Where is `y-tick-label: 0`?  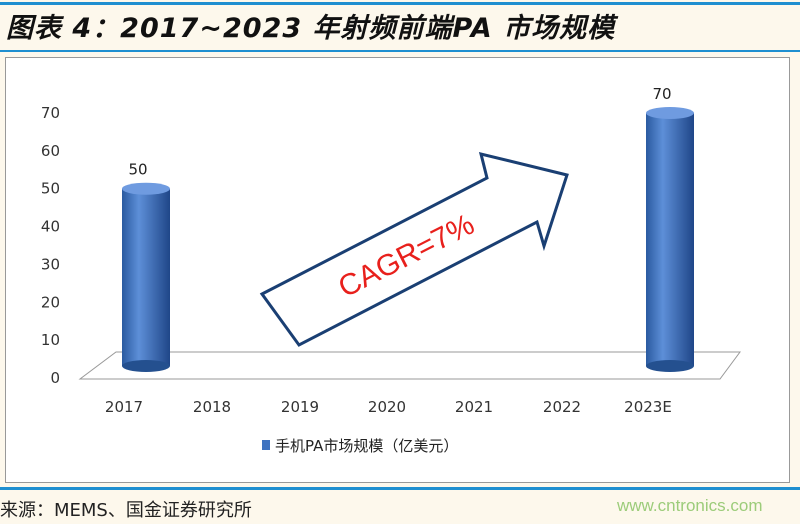
y-tick-label: 0 is located at coordinates (55, 378).